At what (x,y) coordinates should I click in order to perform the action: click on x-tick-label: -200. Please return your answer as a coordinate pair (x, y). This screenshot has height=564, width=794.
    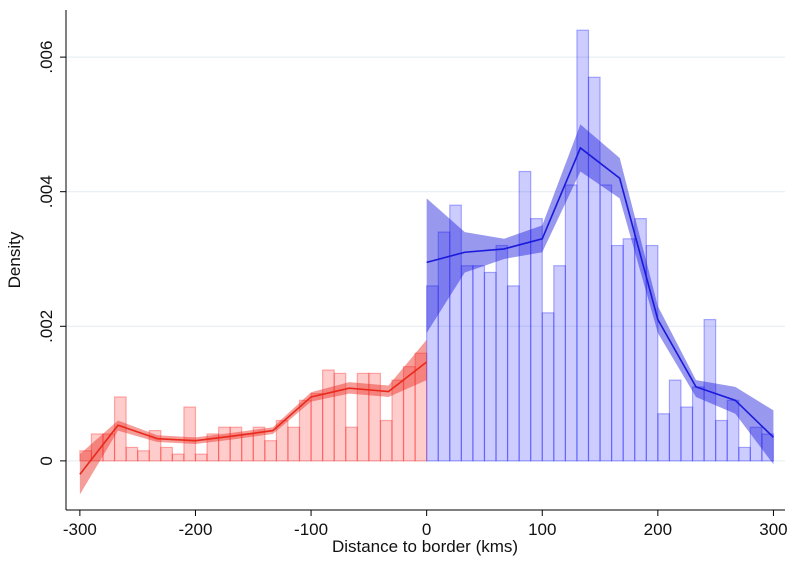
    Looking at the image, I should click on (195, 529).